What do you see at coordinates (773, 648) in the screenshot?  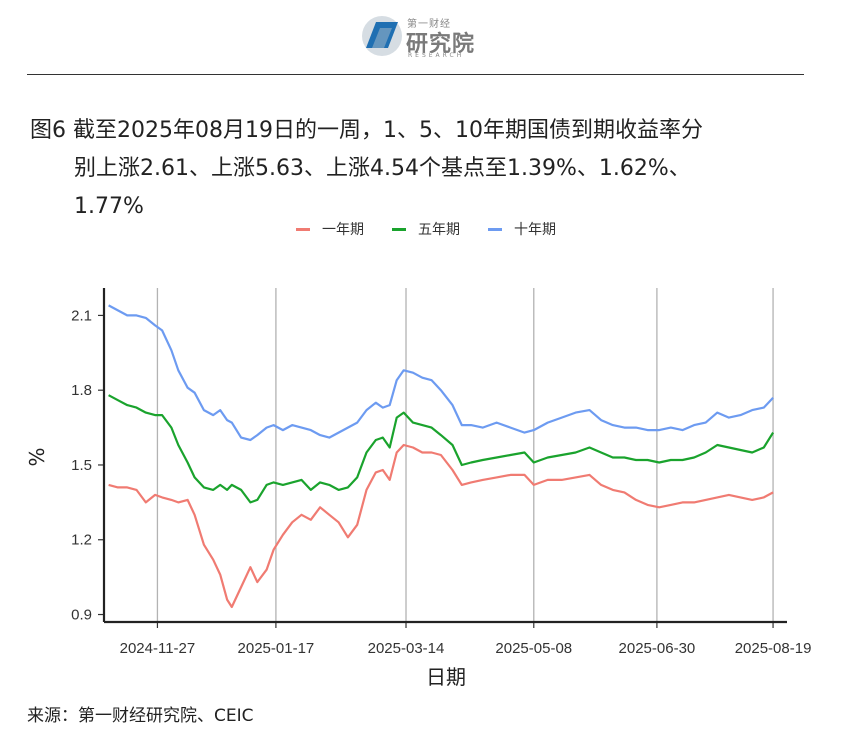 I see `x-tick-label: 2025-08-19` at bounding box center [773, 648].